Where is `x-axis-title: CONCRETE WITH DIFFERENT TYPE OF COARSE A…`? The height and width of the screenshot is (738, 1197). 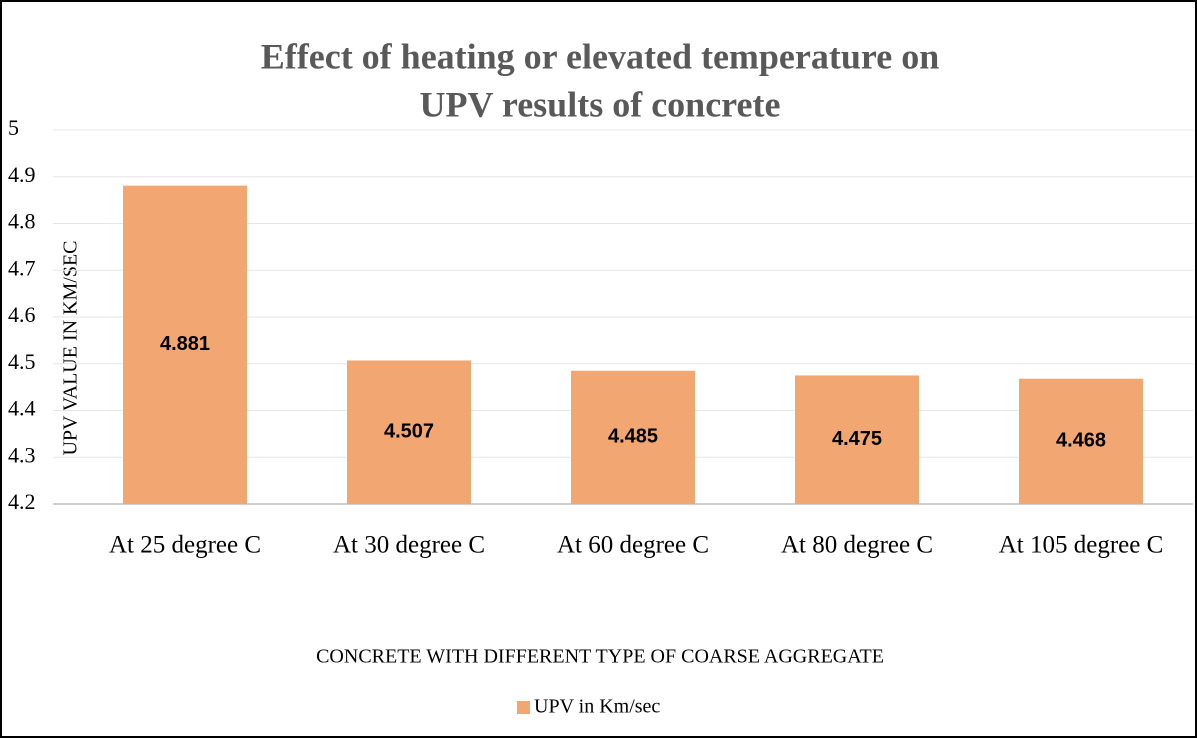
x-axis-title: CONCRETE WITH DIFFERENT TYPE OF COARSE A… is located at coordinates (600, 657).